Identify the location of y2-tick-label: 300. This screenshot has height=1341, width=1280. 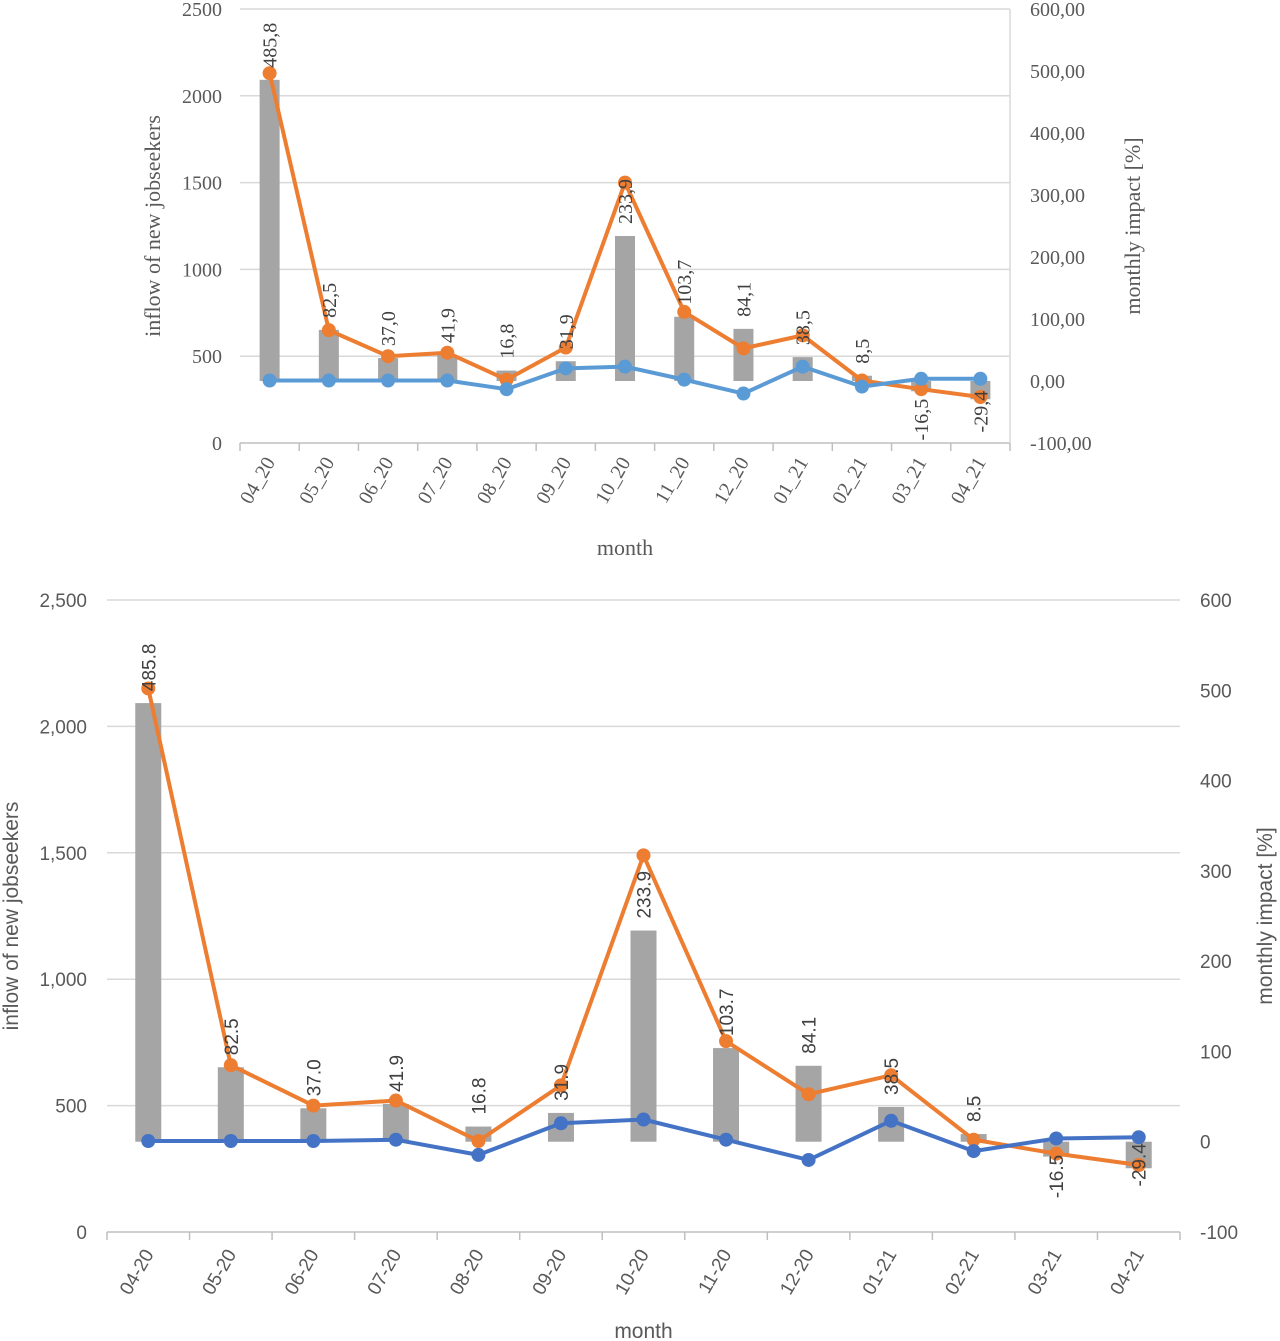
(1216, 872).